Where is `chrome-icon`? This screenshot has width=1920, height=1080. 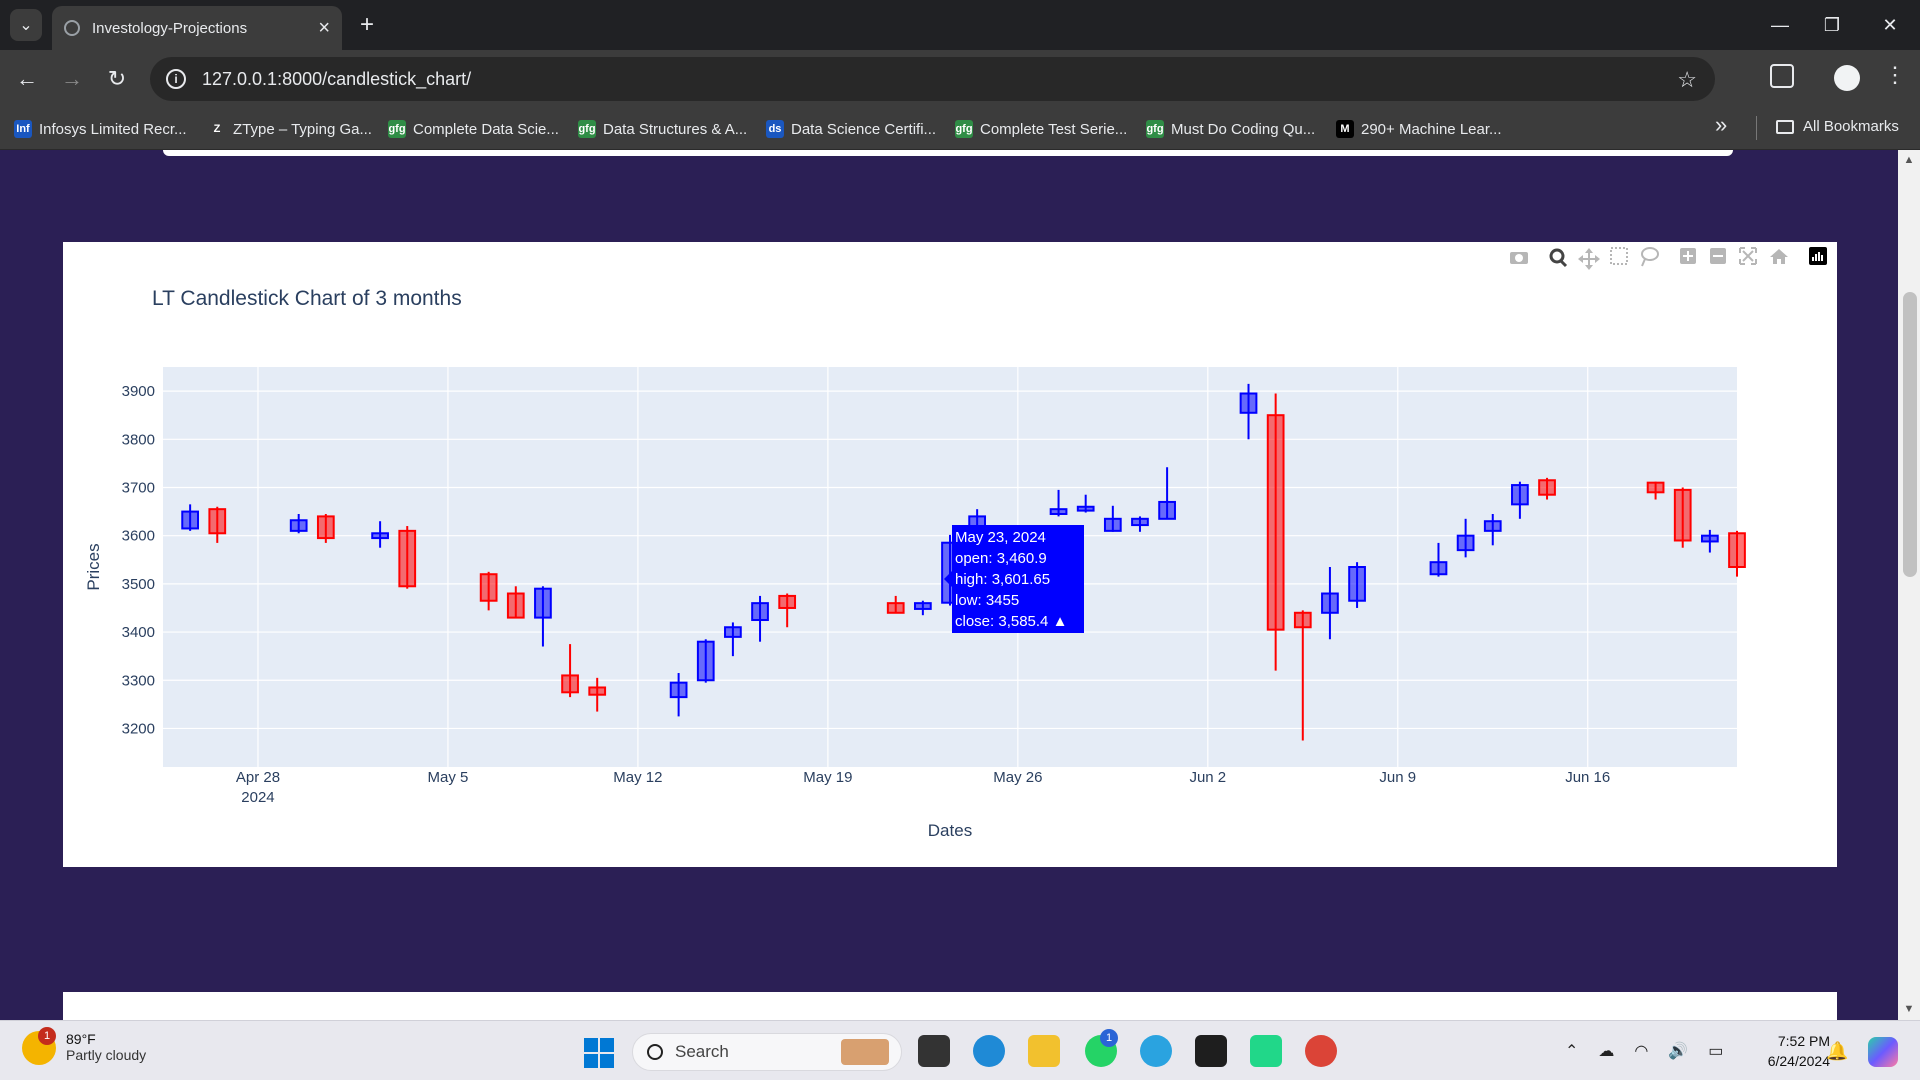
chrome-icon is located at coordinates (1321, 1051).